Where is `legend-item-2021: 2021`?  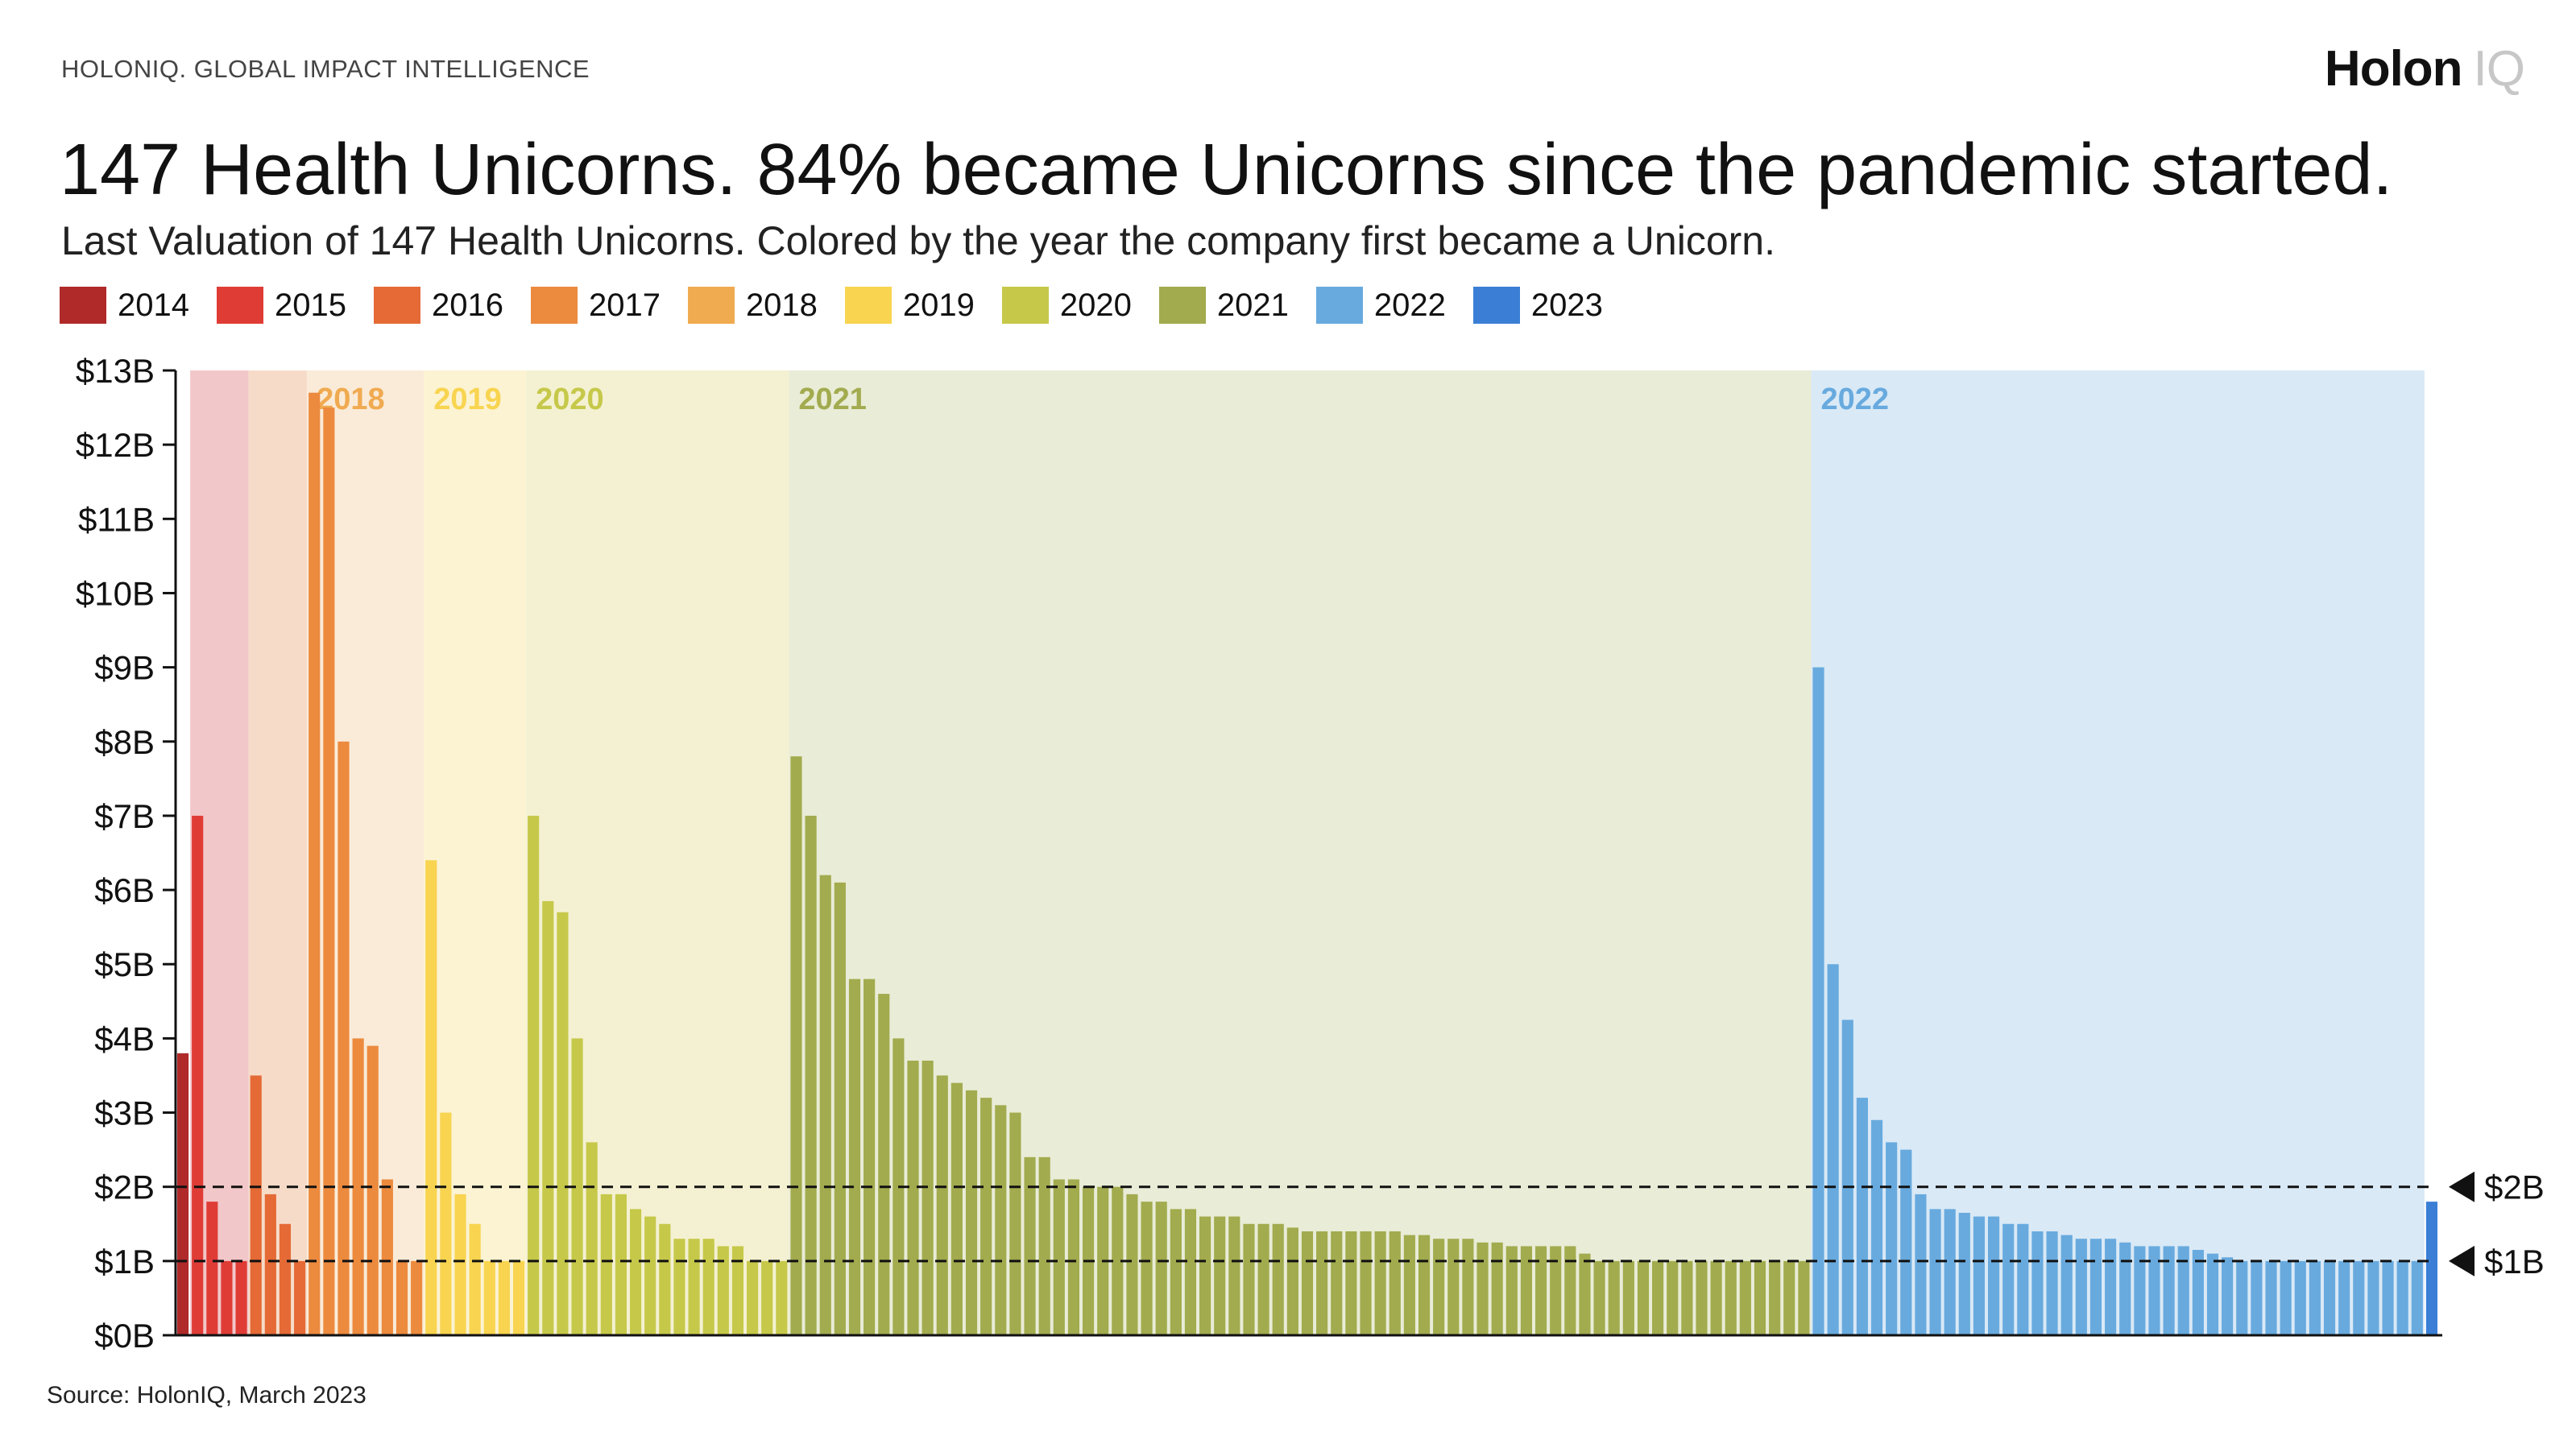 legend-item-2021: 2021 is located at coordinates (1223, 305).